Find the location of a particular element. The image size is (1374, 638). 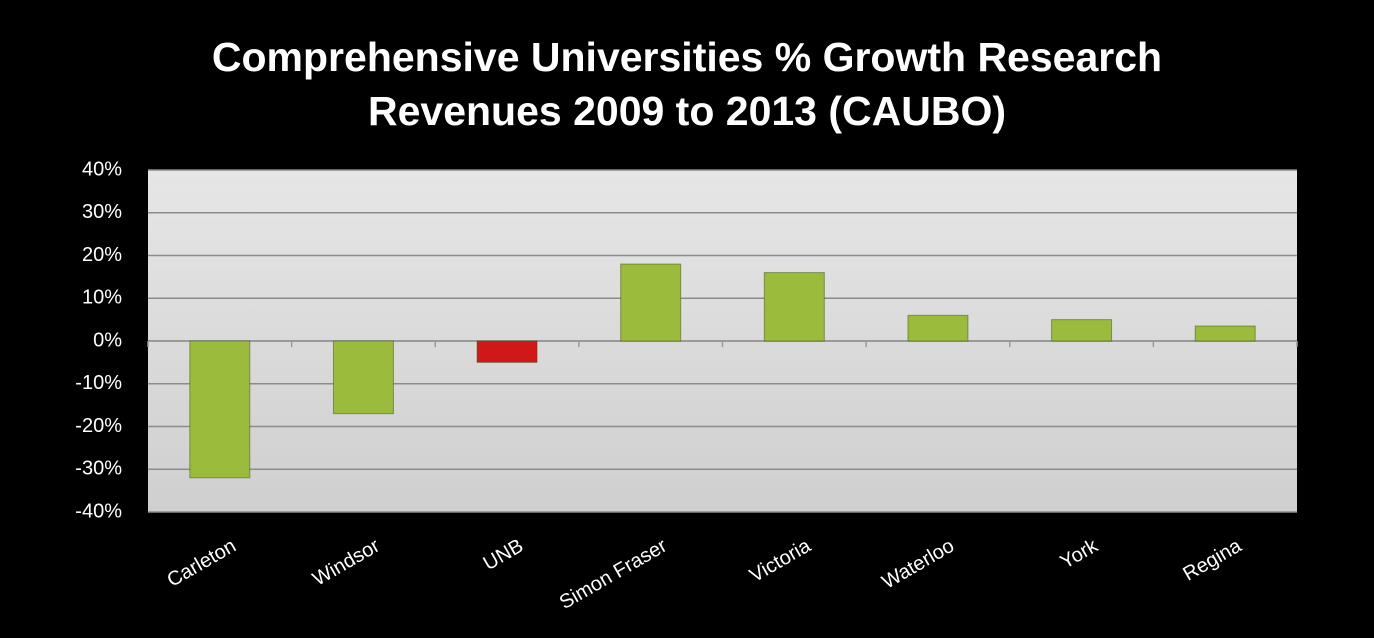

y-tick-label: 0% is located at coordinates (107, 340).